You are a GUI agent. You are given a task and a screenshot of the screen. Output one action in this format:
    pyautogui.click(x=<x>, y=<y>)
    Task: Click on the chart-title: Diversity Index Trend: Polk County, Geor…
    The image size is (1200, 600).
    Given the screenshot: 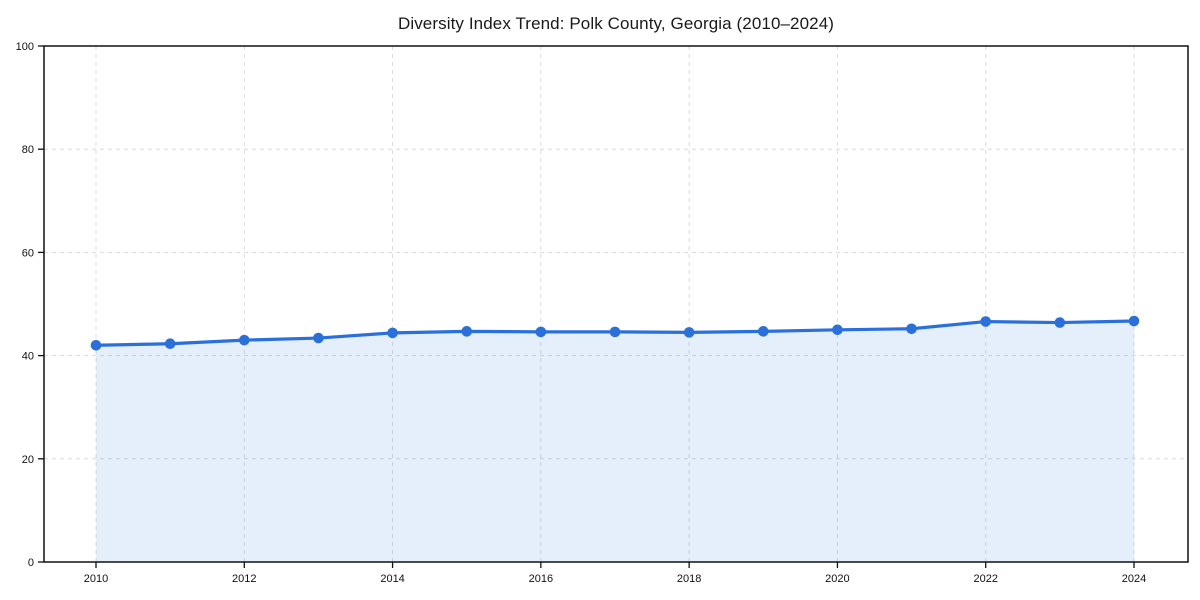 What is the action you would take?
    pyautogui.click(x=616, y=23)
    